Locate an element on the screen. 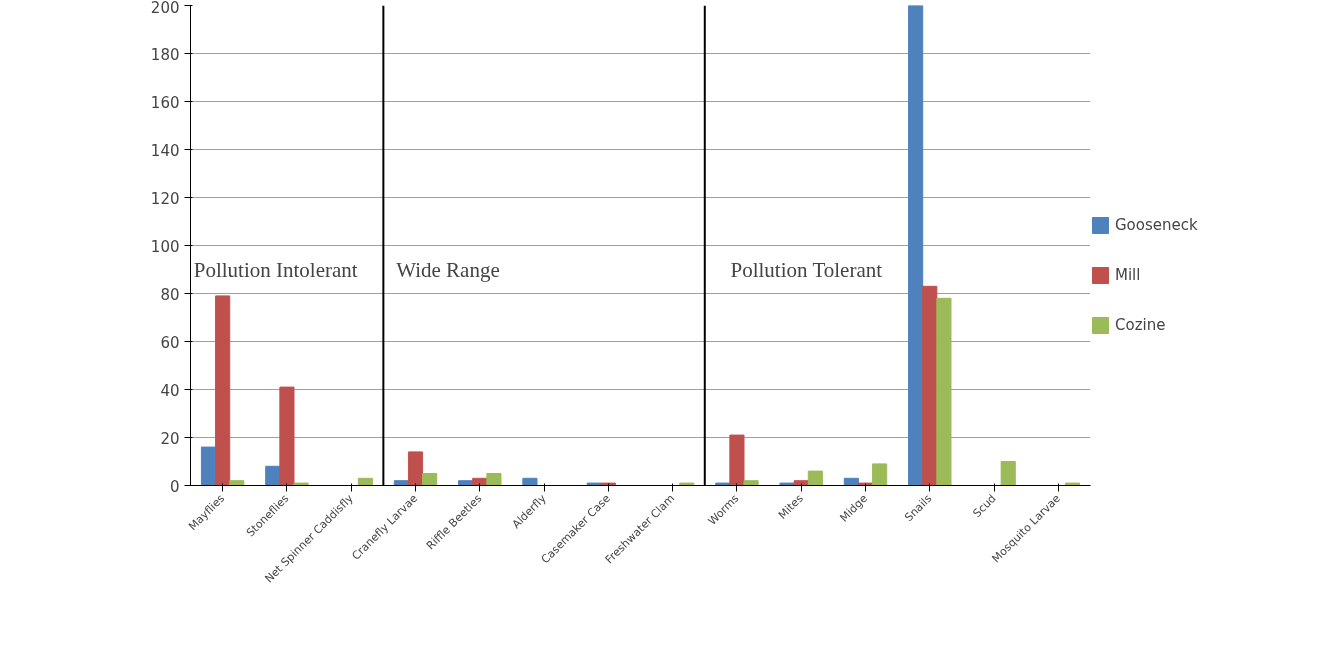  y-tick-label: 100 is located at coordinates (165, 246).